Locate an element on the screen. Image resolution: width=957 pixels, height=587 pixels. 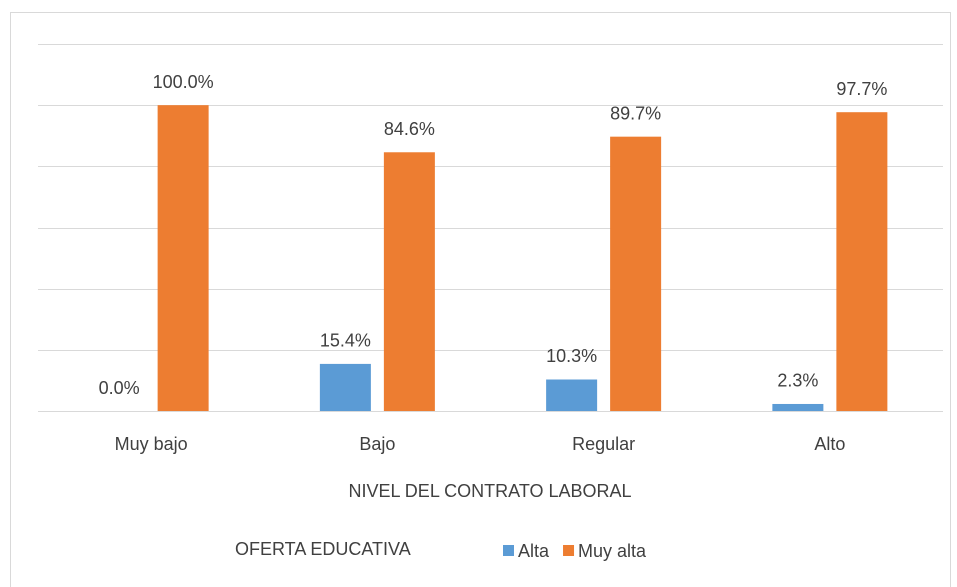
data-label: 15.4% is located at coordinates (345, 341).